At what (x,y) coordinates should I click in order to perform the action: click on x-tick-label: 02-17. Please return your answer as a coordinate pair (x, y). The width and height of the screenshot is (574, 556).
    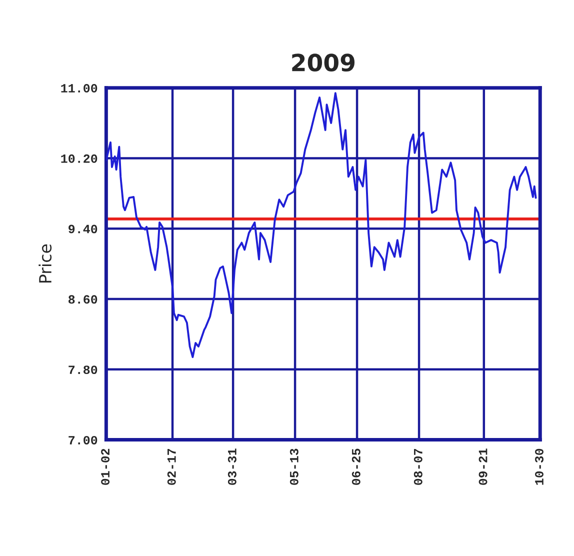
    Looking at the image, I should click on (171, 466).